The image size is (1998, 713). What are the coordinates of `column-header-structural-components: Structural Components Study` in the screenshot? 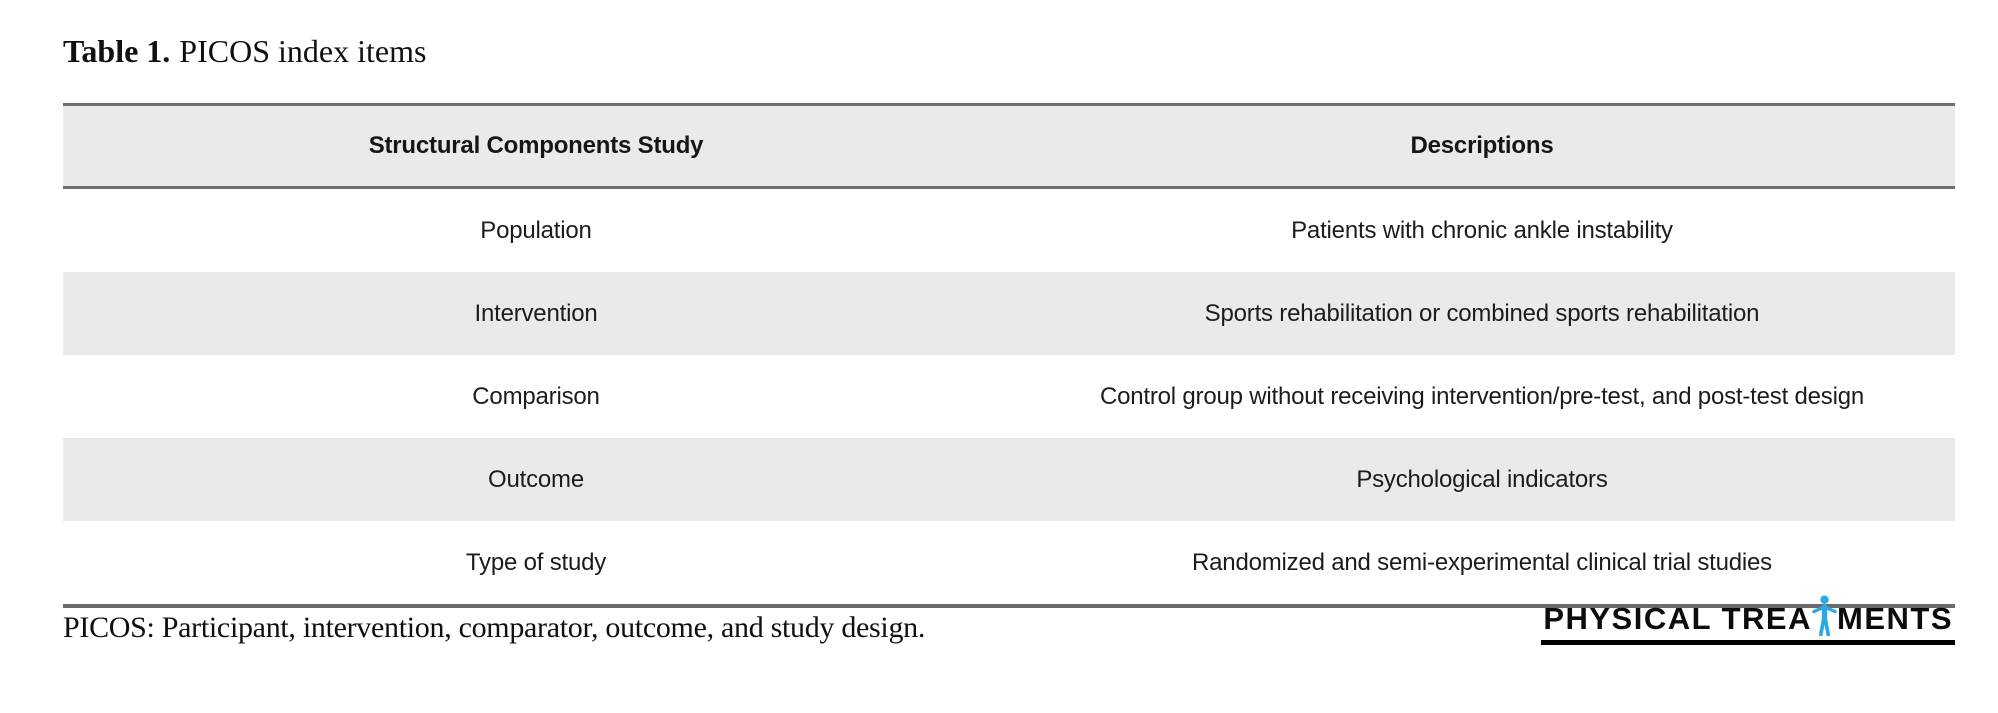 It's located at (536, 146).